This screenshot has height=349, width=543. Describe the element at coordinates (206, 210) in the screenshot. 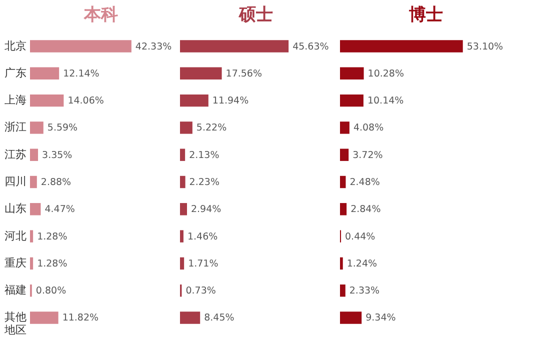

I see `data-label: 2.94%` at that location.